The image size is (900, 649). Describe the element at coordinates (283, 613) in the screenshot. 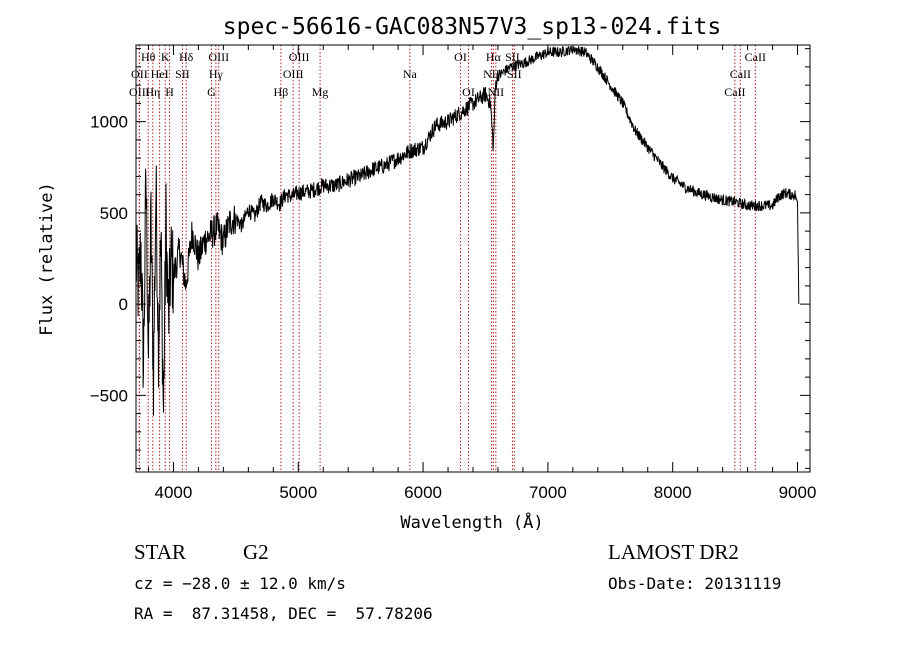

I see `sky-coordinates: RA = 87.31458, DEC = 57.78206` at that location.